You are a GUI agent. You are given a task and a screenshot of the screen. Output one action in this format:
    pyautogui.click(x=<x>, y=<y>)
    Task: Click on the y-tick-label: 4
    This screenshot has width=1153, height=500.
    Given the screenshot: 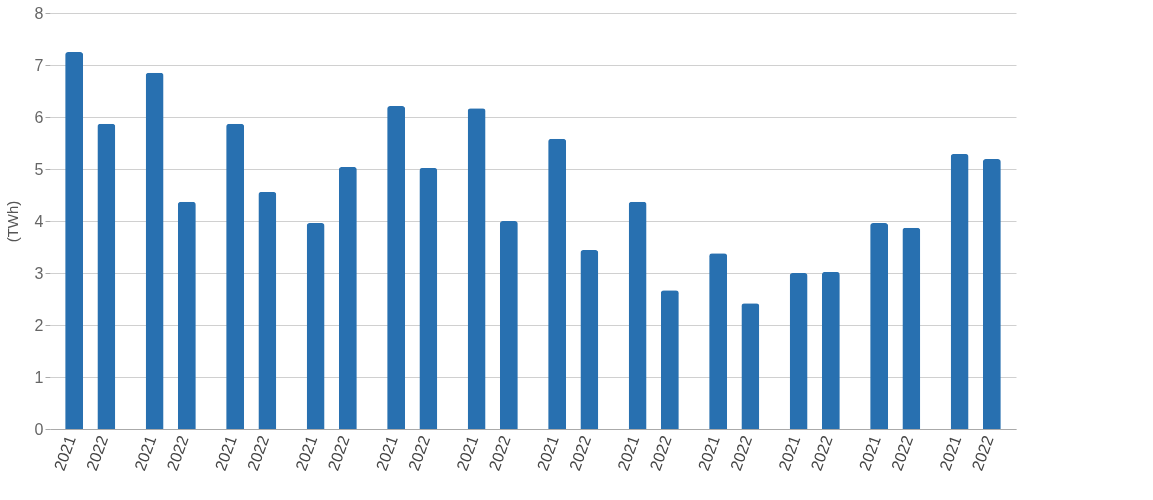 What is the action you would take?
    pyautogui.click(x=39, y=221)
    